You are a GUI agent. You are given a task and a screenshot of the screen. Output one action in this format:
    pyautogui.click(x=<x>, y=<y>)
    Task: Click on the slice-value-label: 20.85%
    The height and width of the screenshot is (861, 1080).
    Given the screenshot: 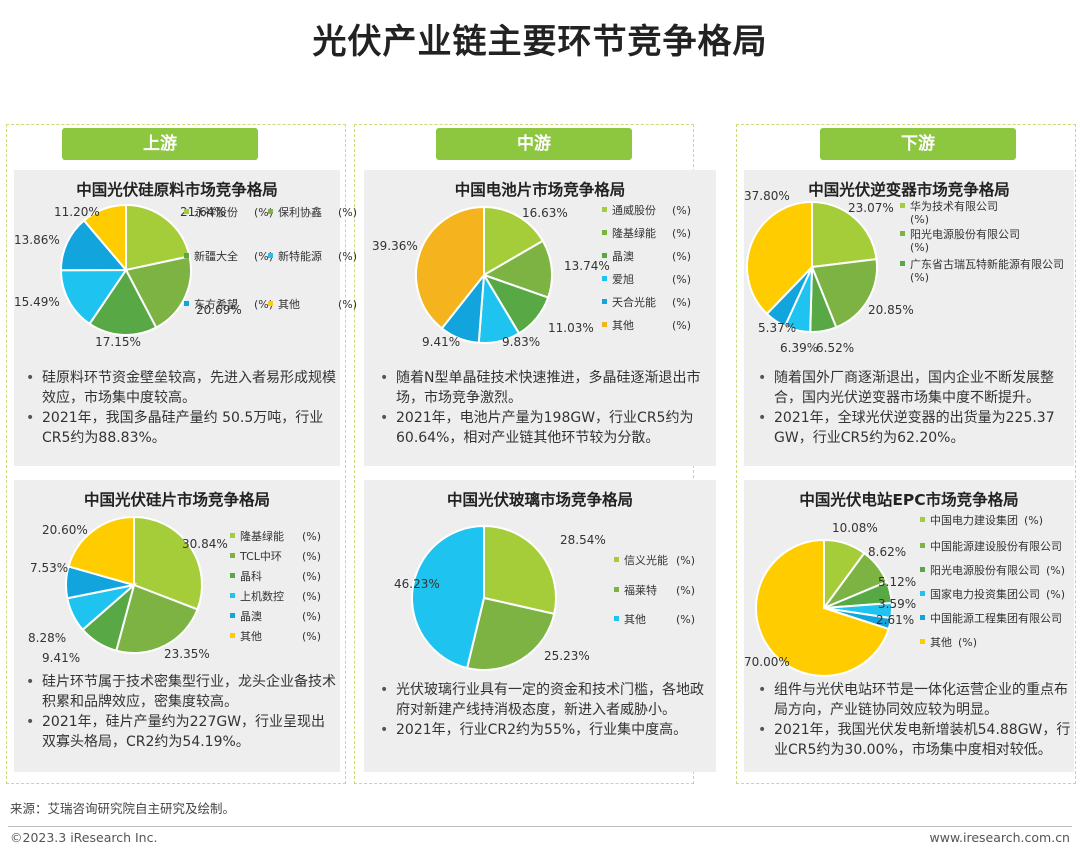 What is the action you would take?
    pyautogui.click(x=891, y=310)
    